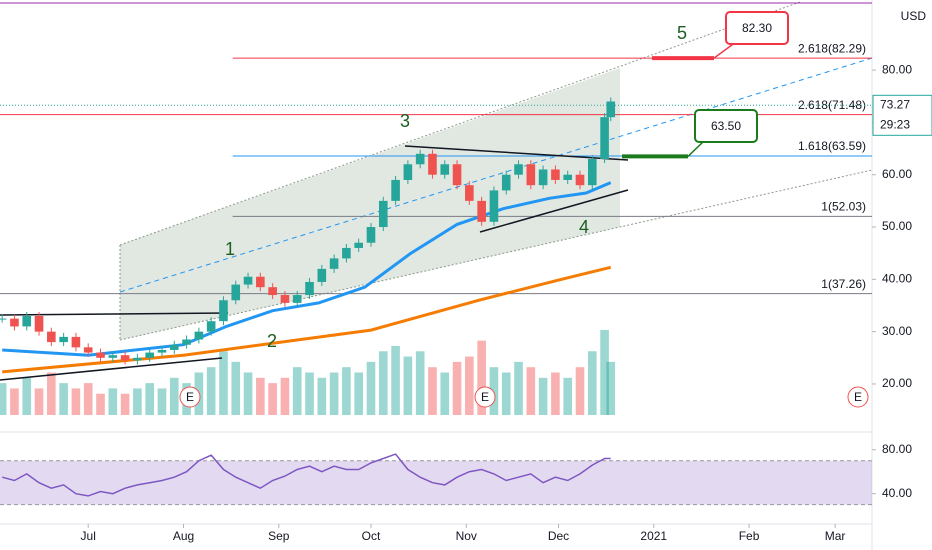 The width and height of the screenshot is (932, 550). Describe the element at coordinates (682, 33) in the screenshot. I see `wave-label: 5` at that location.